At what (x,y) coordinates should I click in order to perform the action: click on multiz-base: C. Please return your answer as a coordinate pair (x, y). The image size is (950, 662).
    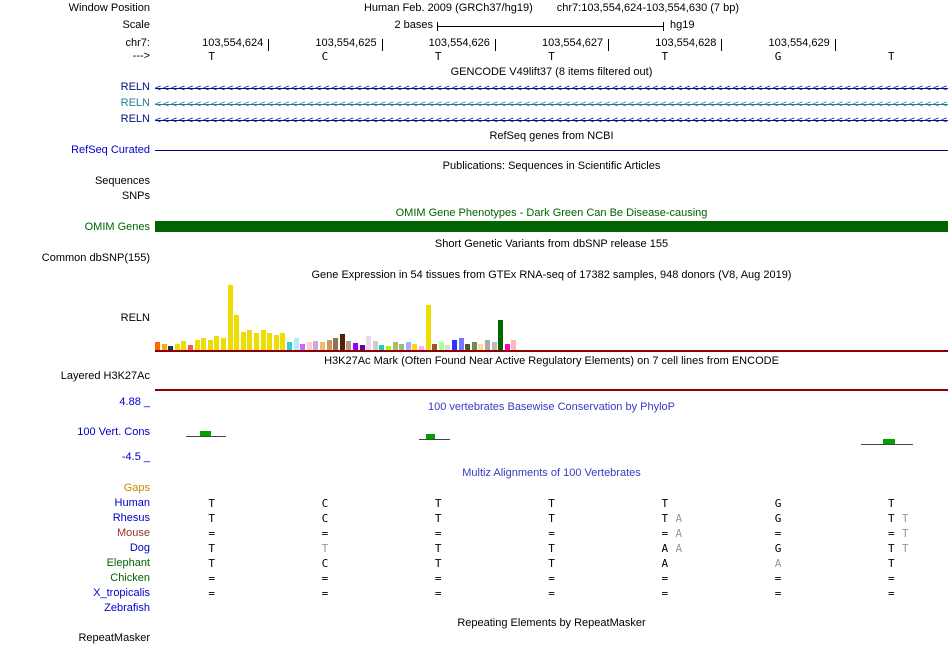
    Looking at the image, I should click on (325, 563).